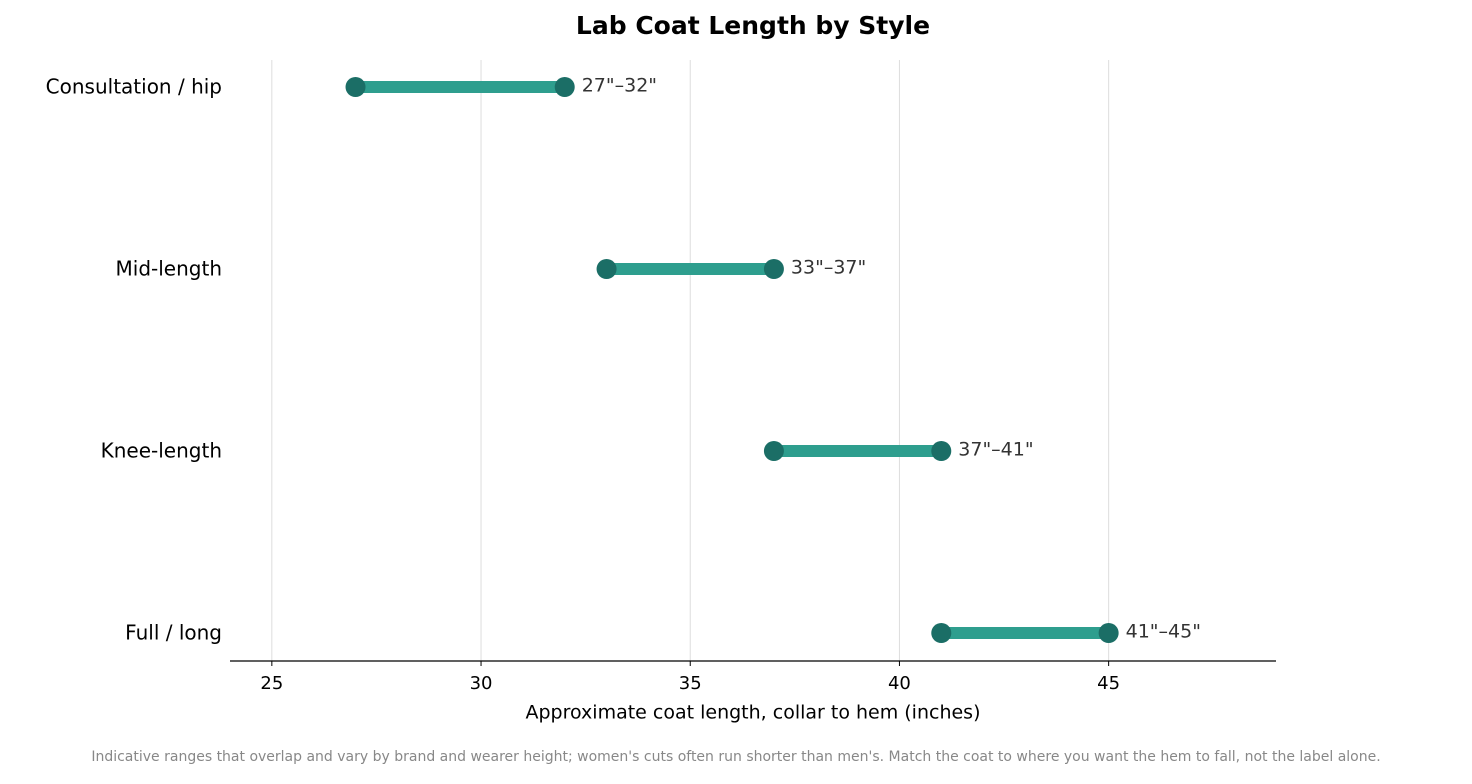  What do you see at coordinates (271, 683) in the screenshot?
I see `x-tick-label: 25` at bounding box center [271, 683].